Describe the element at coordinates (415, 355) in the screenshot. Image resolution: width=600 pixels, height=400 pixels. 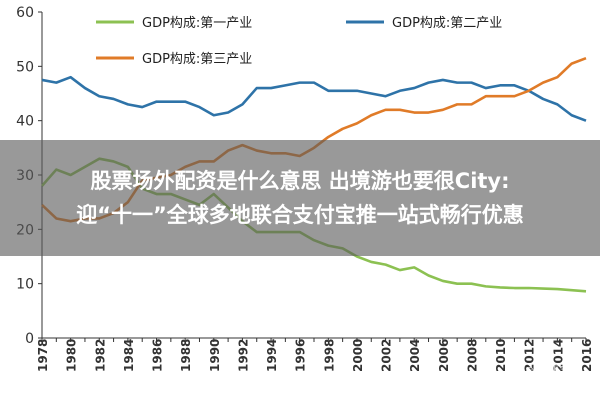
I see `x-tick-label-2004: 2004` at that location.